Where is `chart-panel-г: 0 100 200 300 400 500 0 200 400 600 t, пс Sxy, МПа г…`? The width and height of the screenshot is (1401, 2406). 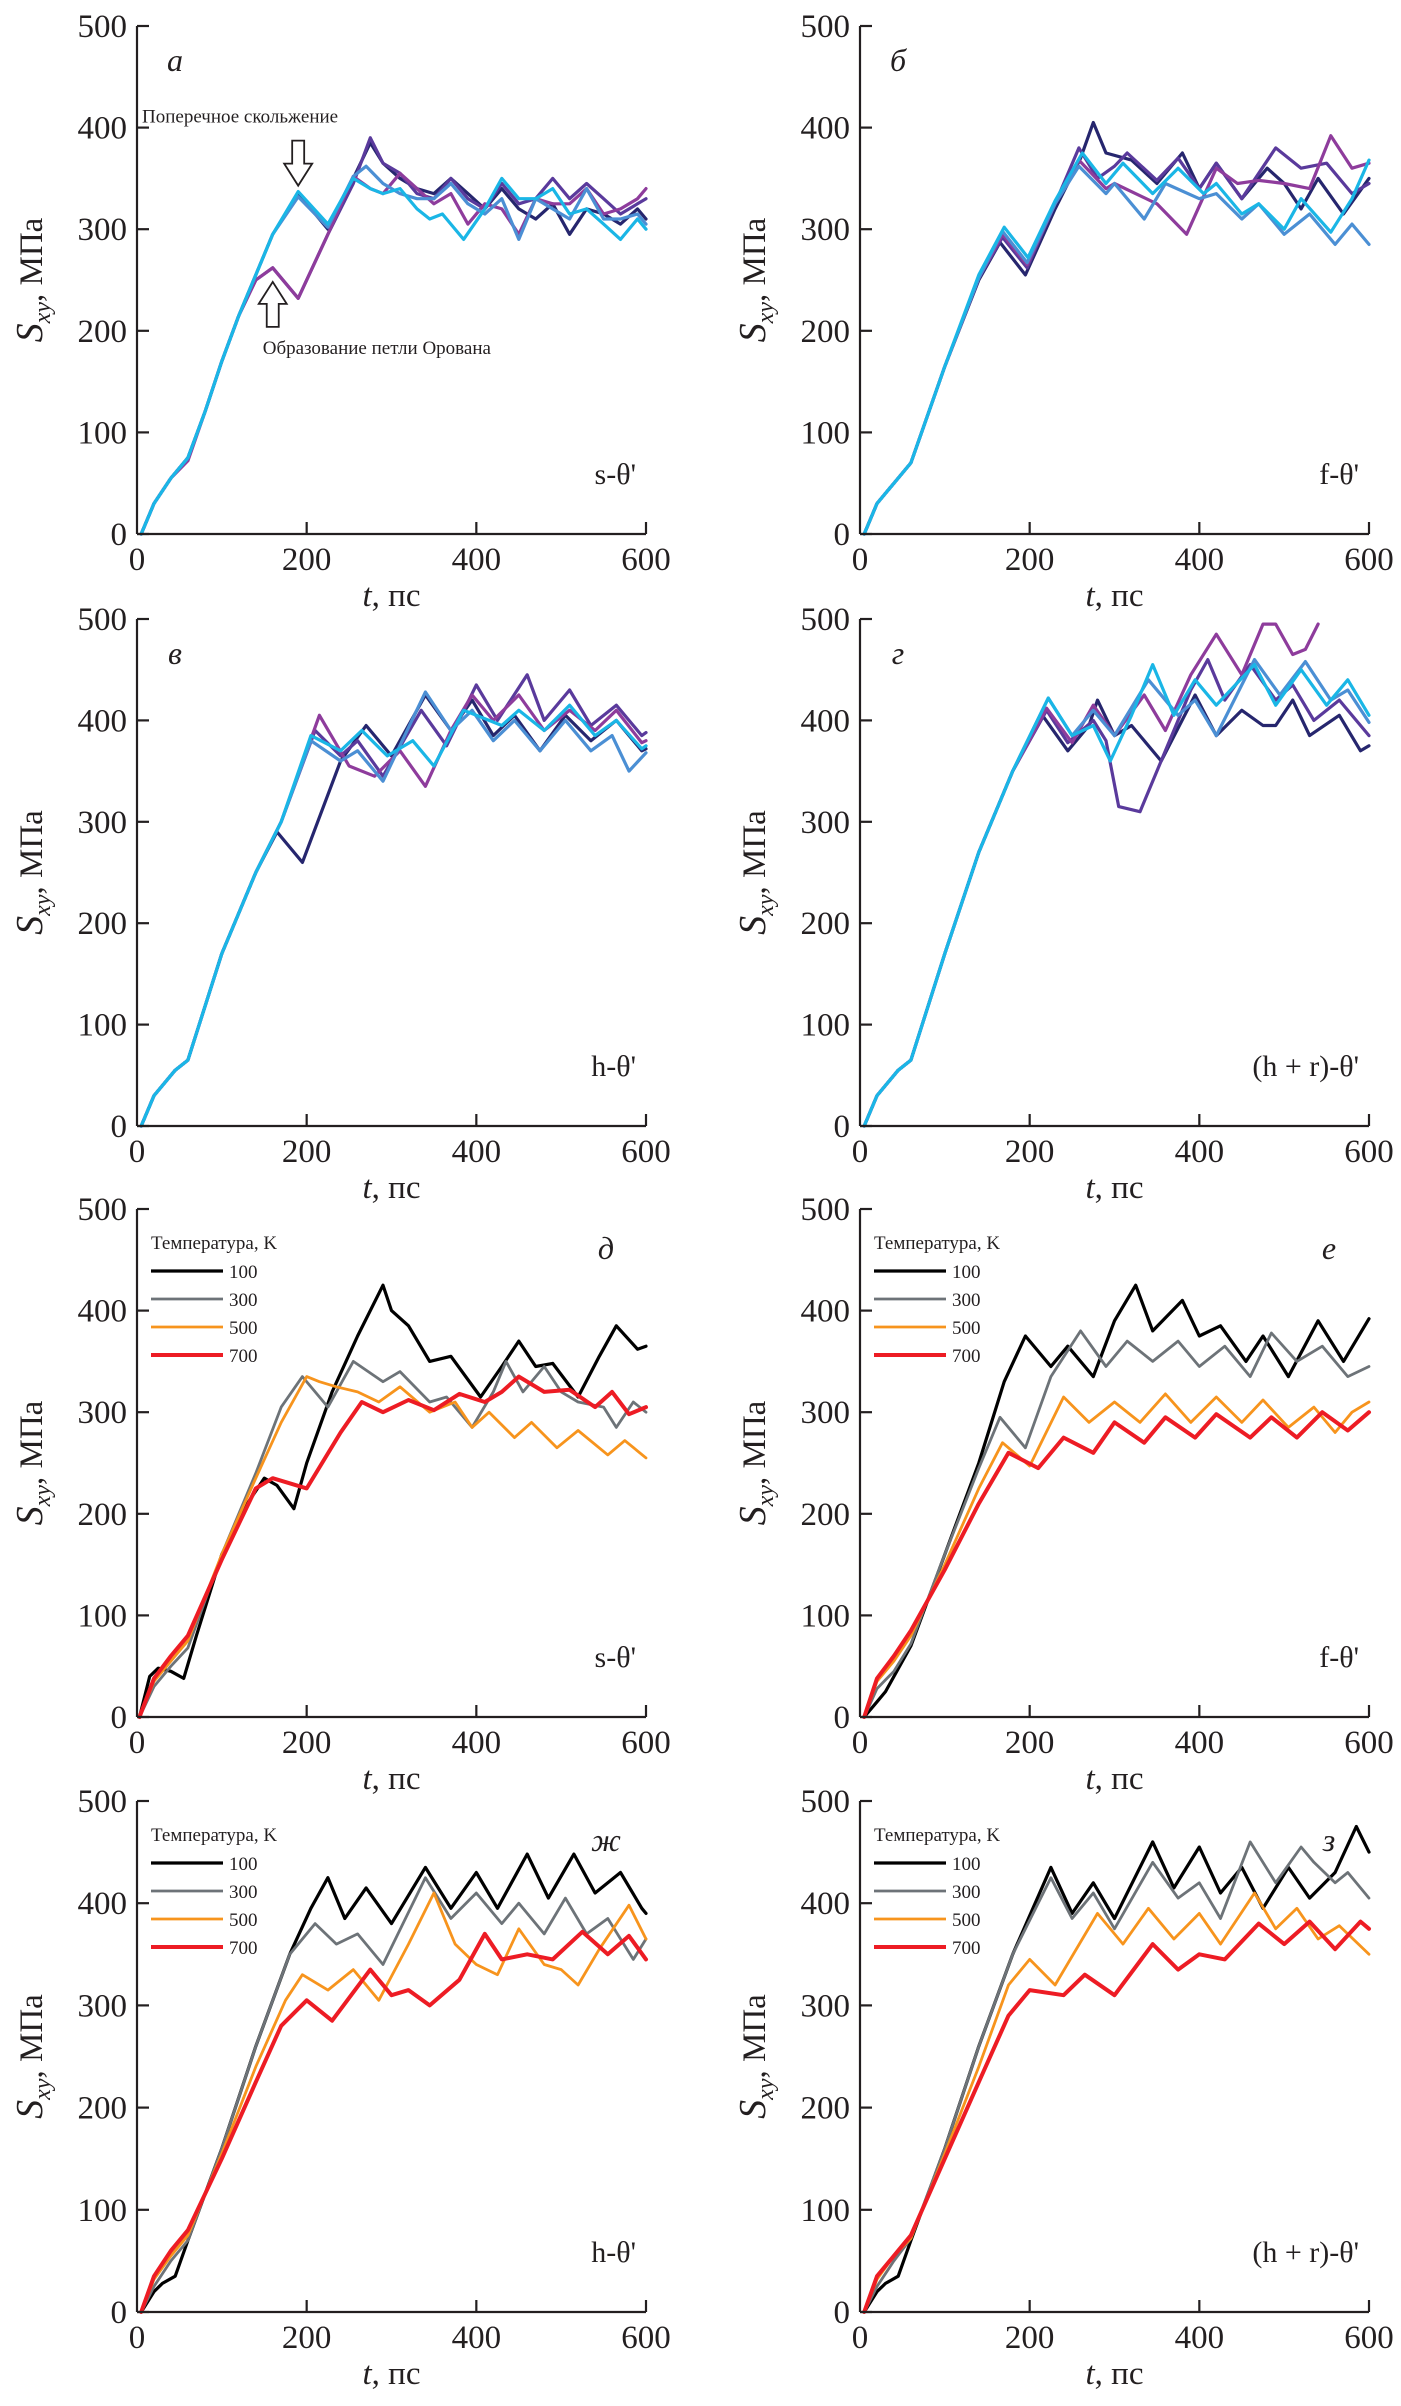 chart-panel-г: 0 100 200 300 400 500 0 200 400 600 t, пс Sxy, МПа г… is located at coordinates (1063, 904).